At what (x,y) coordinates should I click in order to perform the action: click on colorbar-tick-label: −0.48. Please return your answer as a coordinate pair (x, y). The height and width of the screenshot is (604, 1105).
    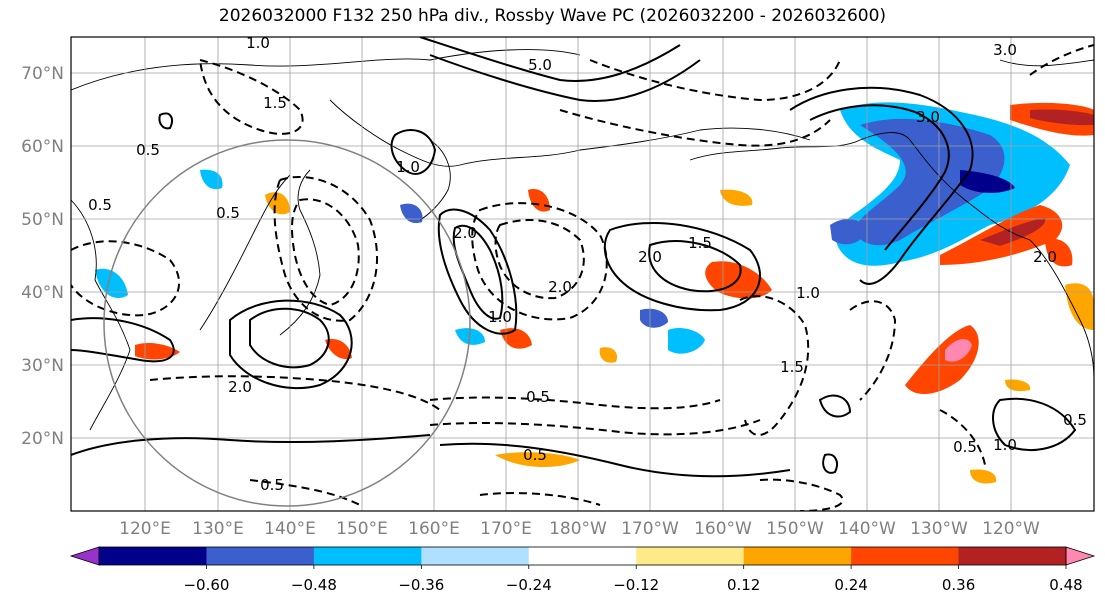
    Looking at the image, I should click on (314, 585).